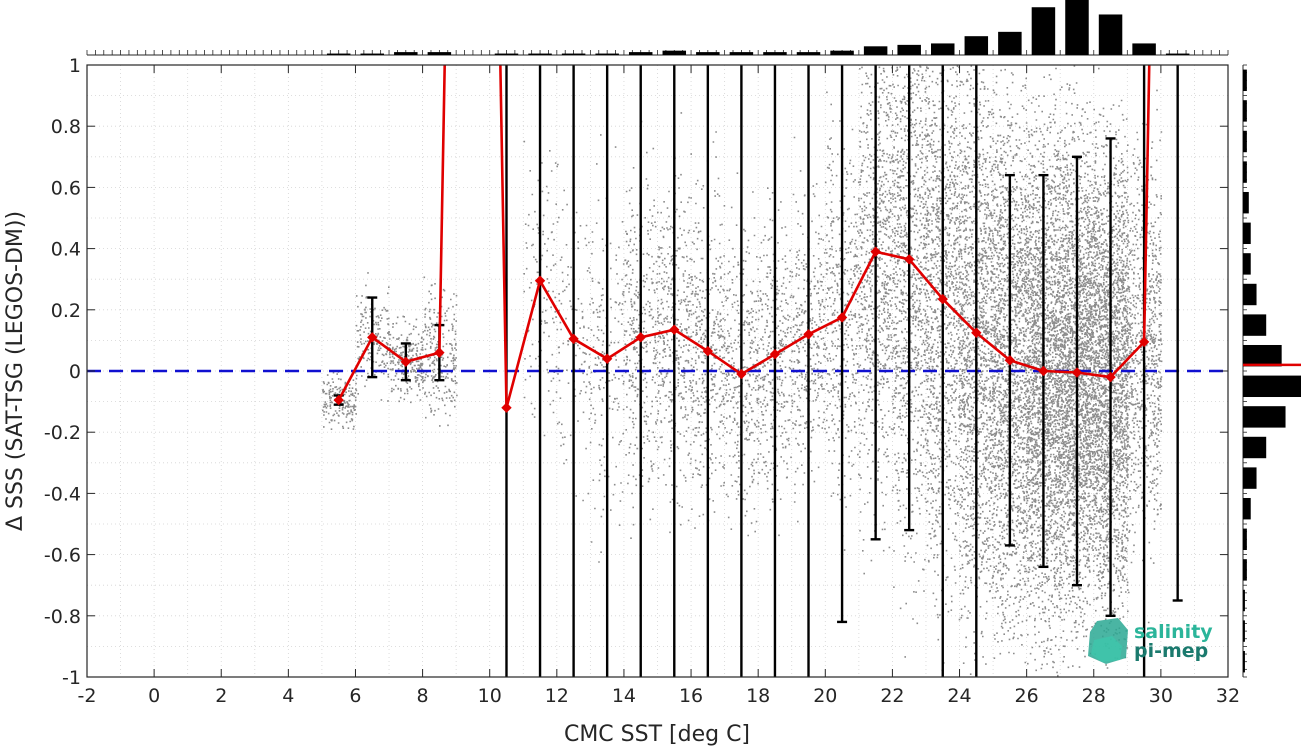 The height and width of the screenshot is (747, 1302). Describe the element at coordinates (62, 372) in the screenshot. I see `y-tick-labels: -1 -0.8 -0.6 -0.4 -0.2 0 0.2 0.4 0.6 0.8 1` at that location.